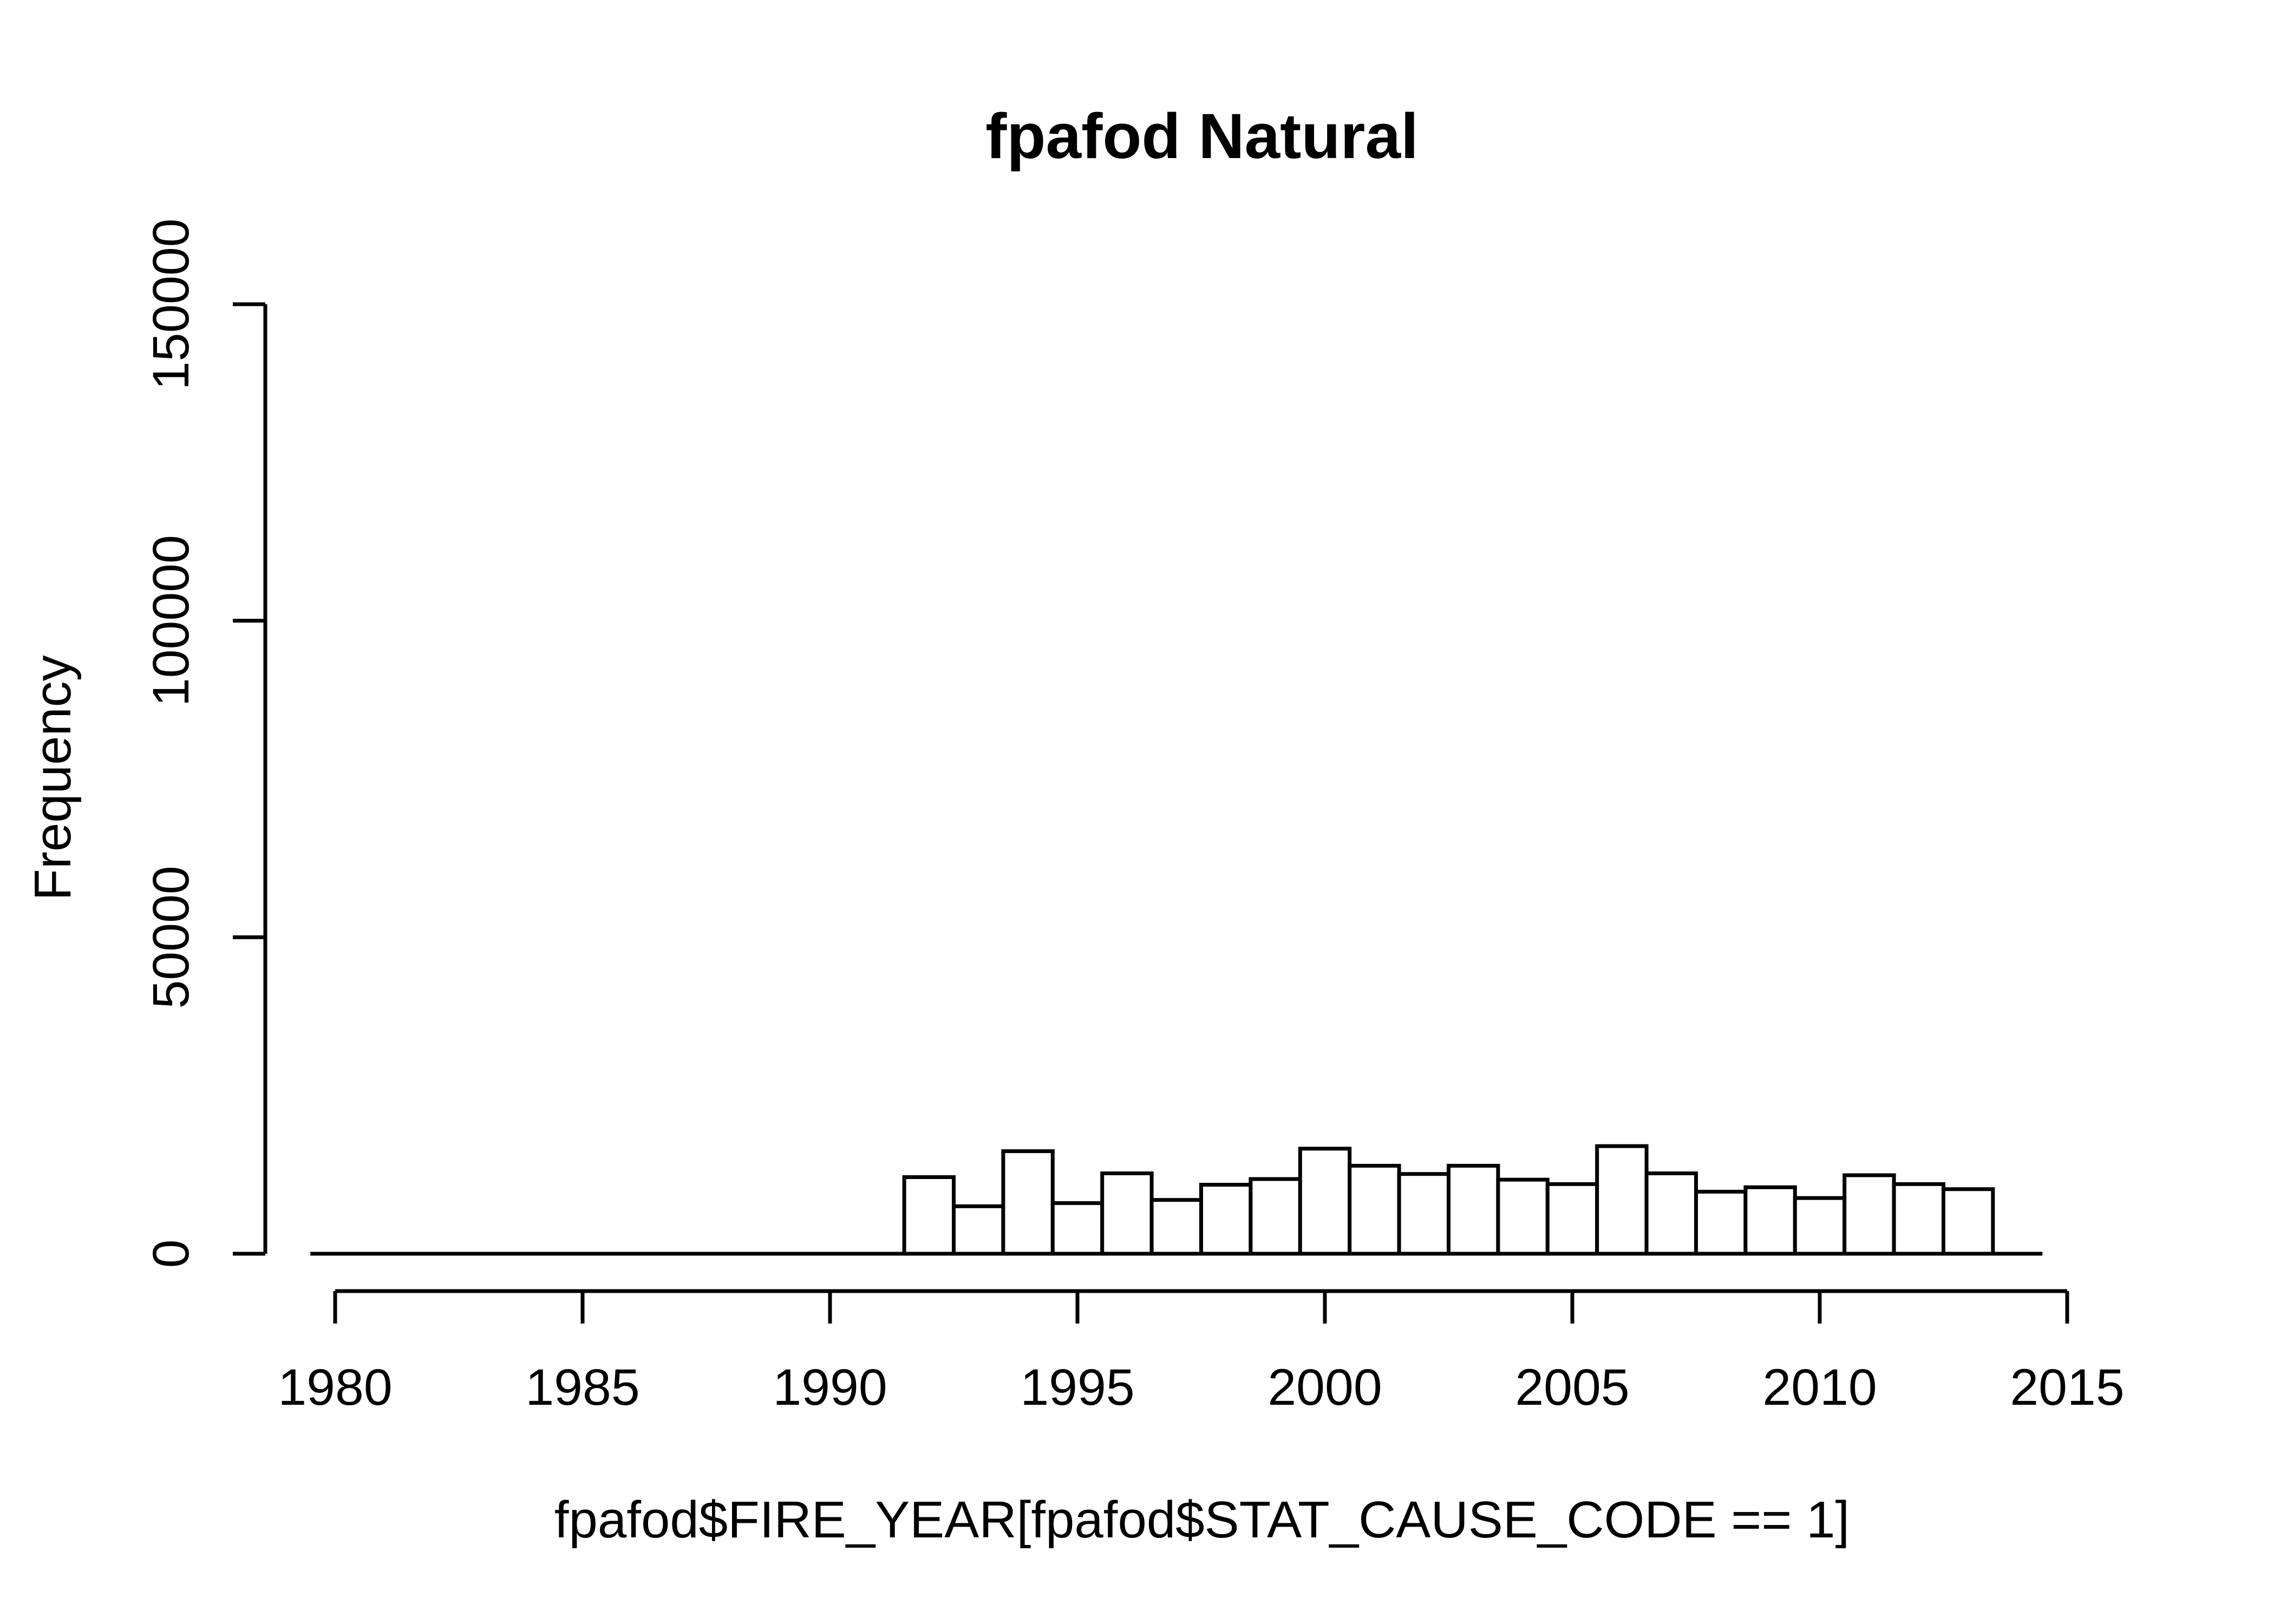 The height and width of the screenshot is (1624, 2274). Describe the element at coordinates (171, 1254) in the screenshot. I see `y-tick-label: 0` at that location.